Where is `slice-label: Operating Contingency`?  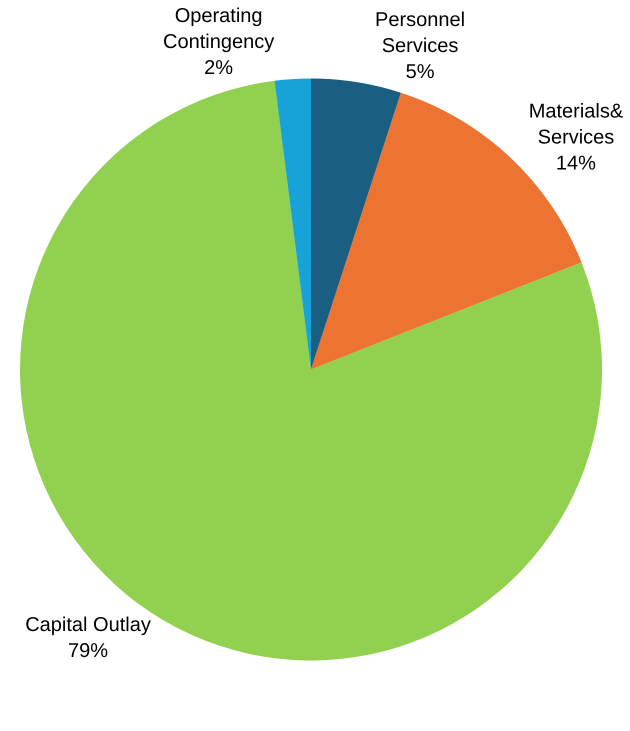 slice-label: Operating Contingency is located at coordinates (218, 29).